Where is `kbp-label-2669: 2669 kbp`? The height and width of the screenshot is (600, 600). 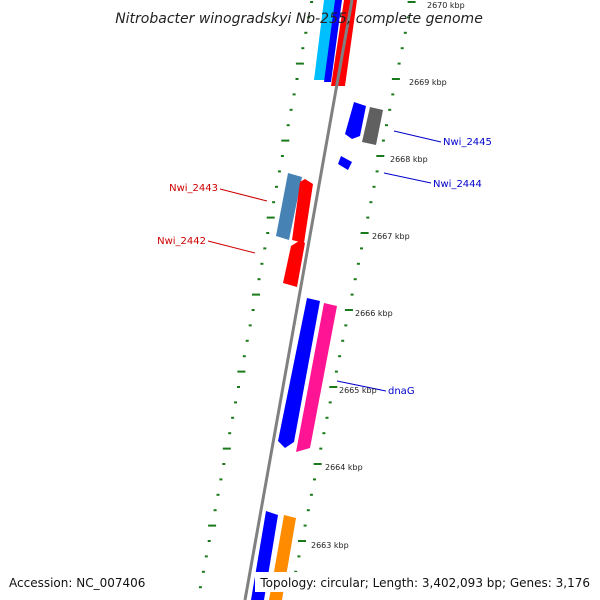 kbp-label-2669: 2669 kbp is located at coordinates (428, 82).